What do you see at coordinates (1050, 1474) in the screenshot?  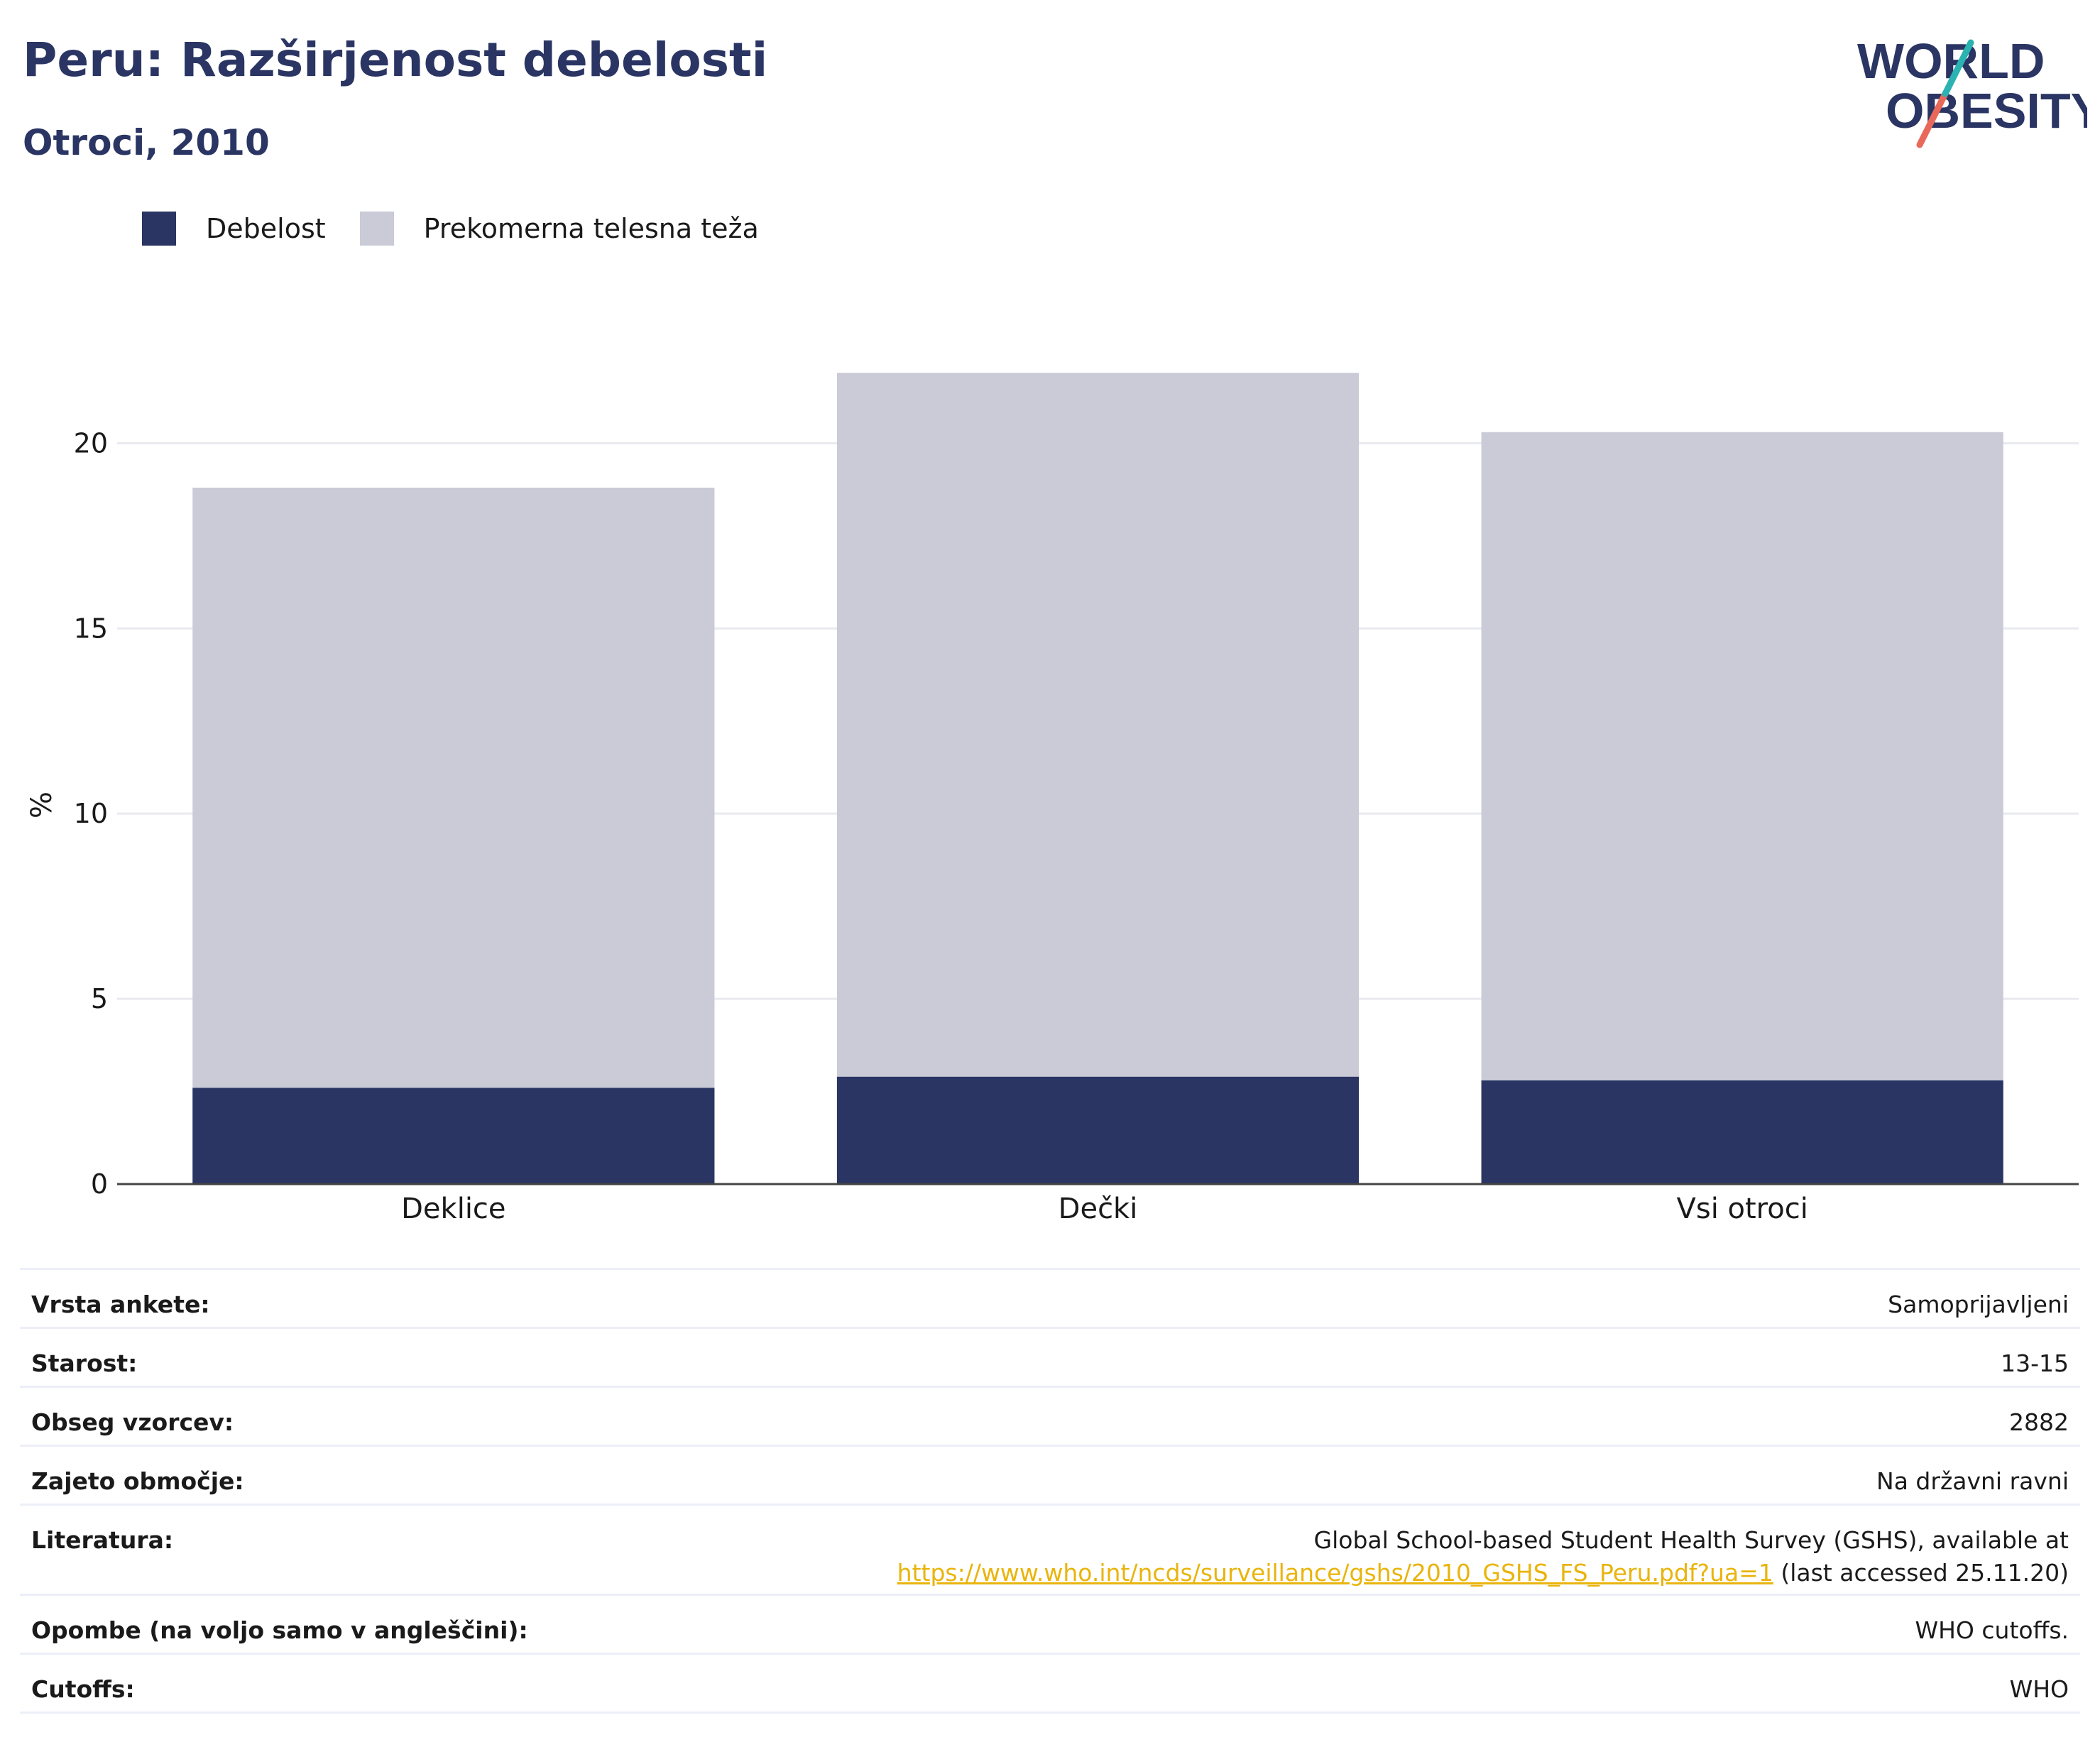 I see `info-row-area: Zajeto območje: Na državni ravni` at bounding box center [1050, 1474].